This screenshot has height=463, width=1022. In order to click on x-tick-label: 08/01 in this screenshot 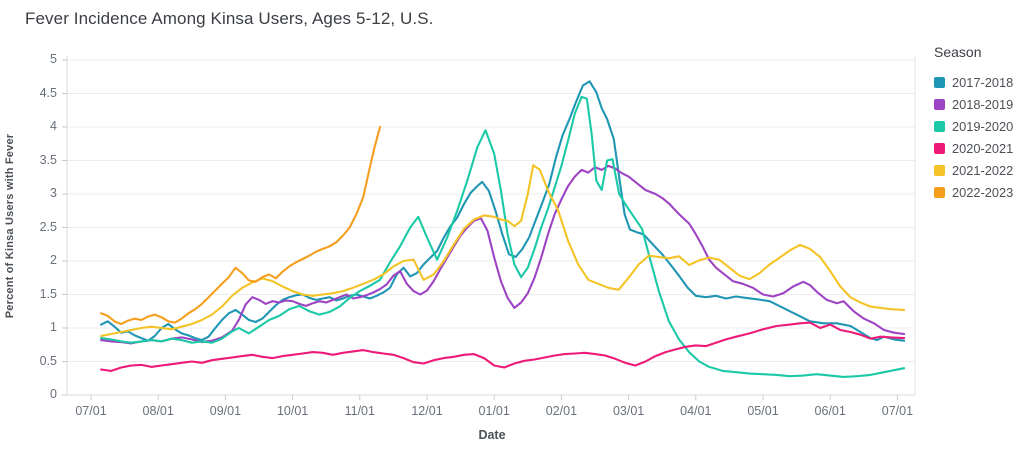, I will do `click(158, 411)`.